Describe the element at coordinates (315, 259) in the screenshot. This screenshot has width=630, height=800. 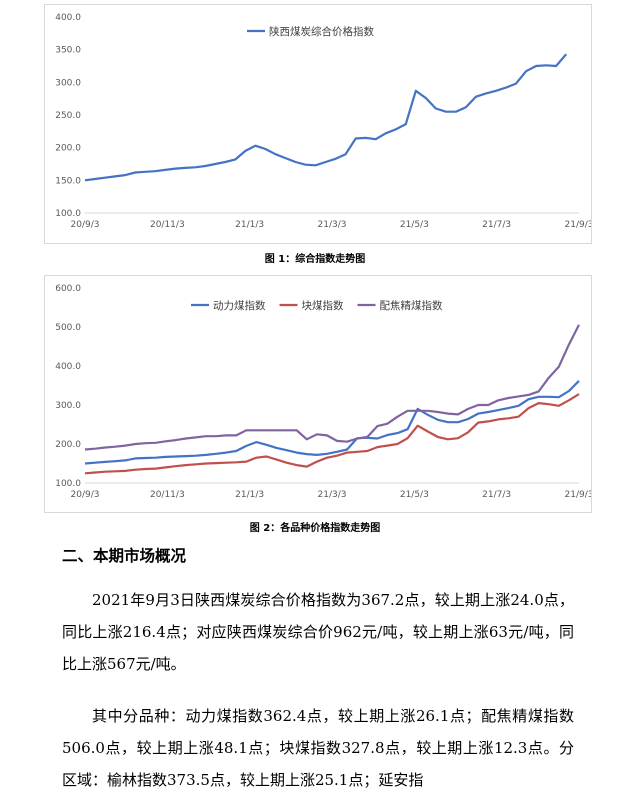
I see `figure-1-caption: 图 1：综合指数走势图` at that location.